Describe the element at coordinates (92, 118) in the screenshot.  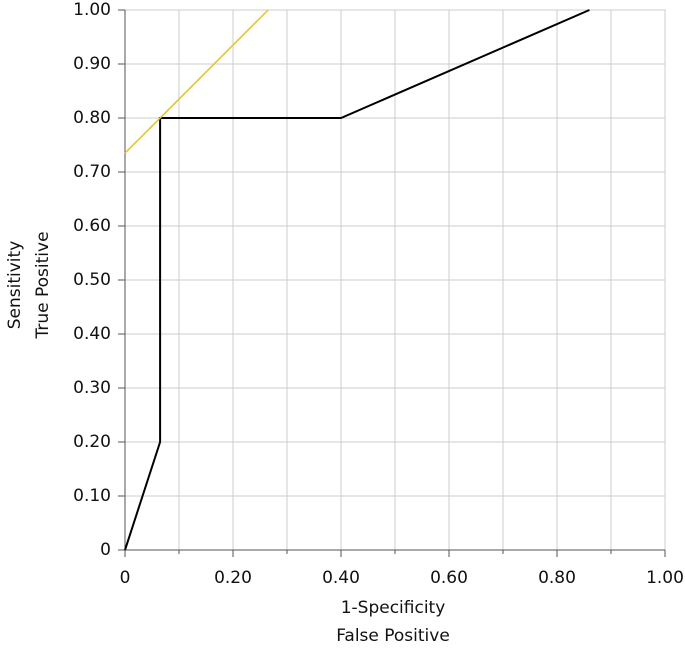
I see `y-tick-label: 0.80` at that location.